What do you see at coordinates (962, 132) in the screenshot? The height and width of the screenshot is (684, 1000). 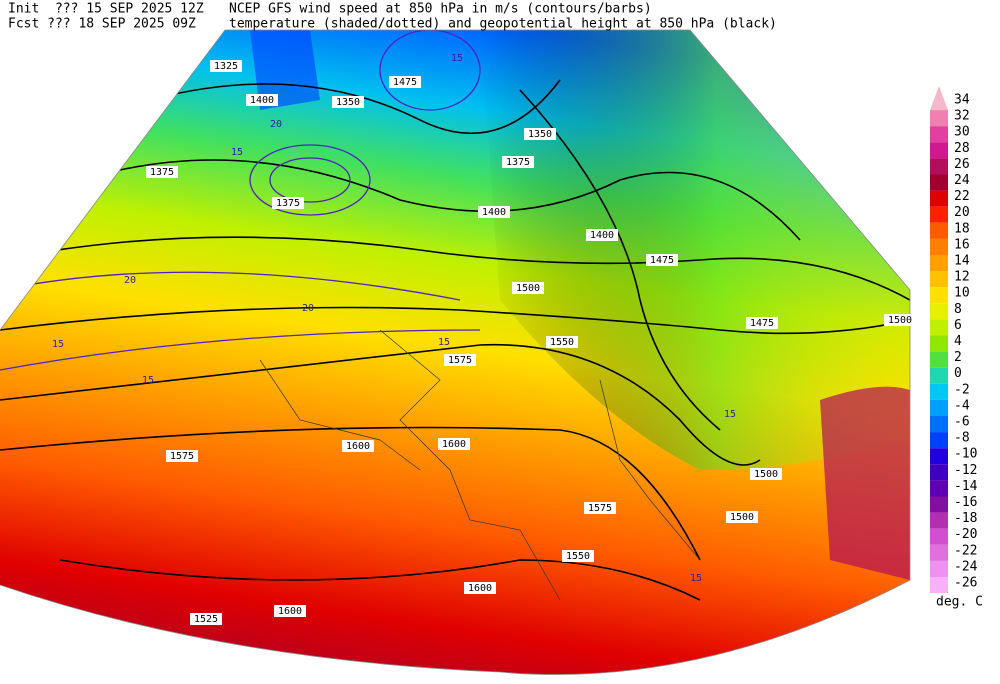 I see `colorbar-label: 30` at bounding box center [962, 132].